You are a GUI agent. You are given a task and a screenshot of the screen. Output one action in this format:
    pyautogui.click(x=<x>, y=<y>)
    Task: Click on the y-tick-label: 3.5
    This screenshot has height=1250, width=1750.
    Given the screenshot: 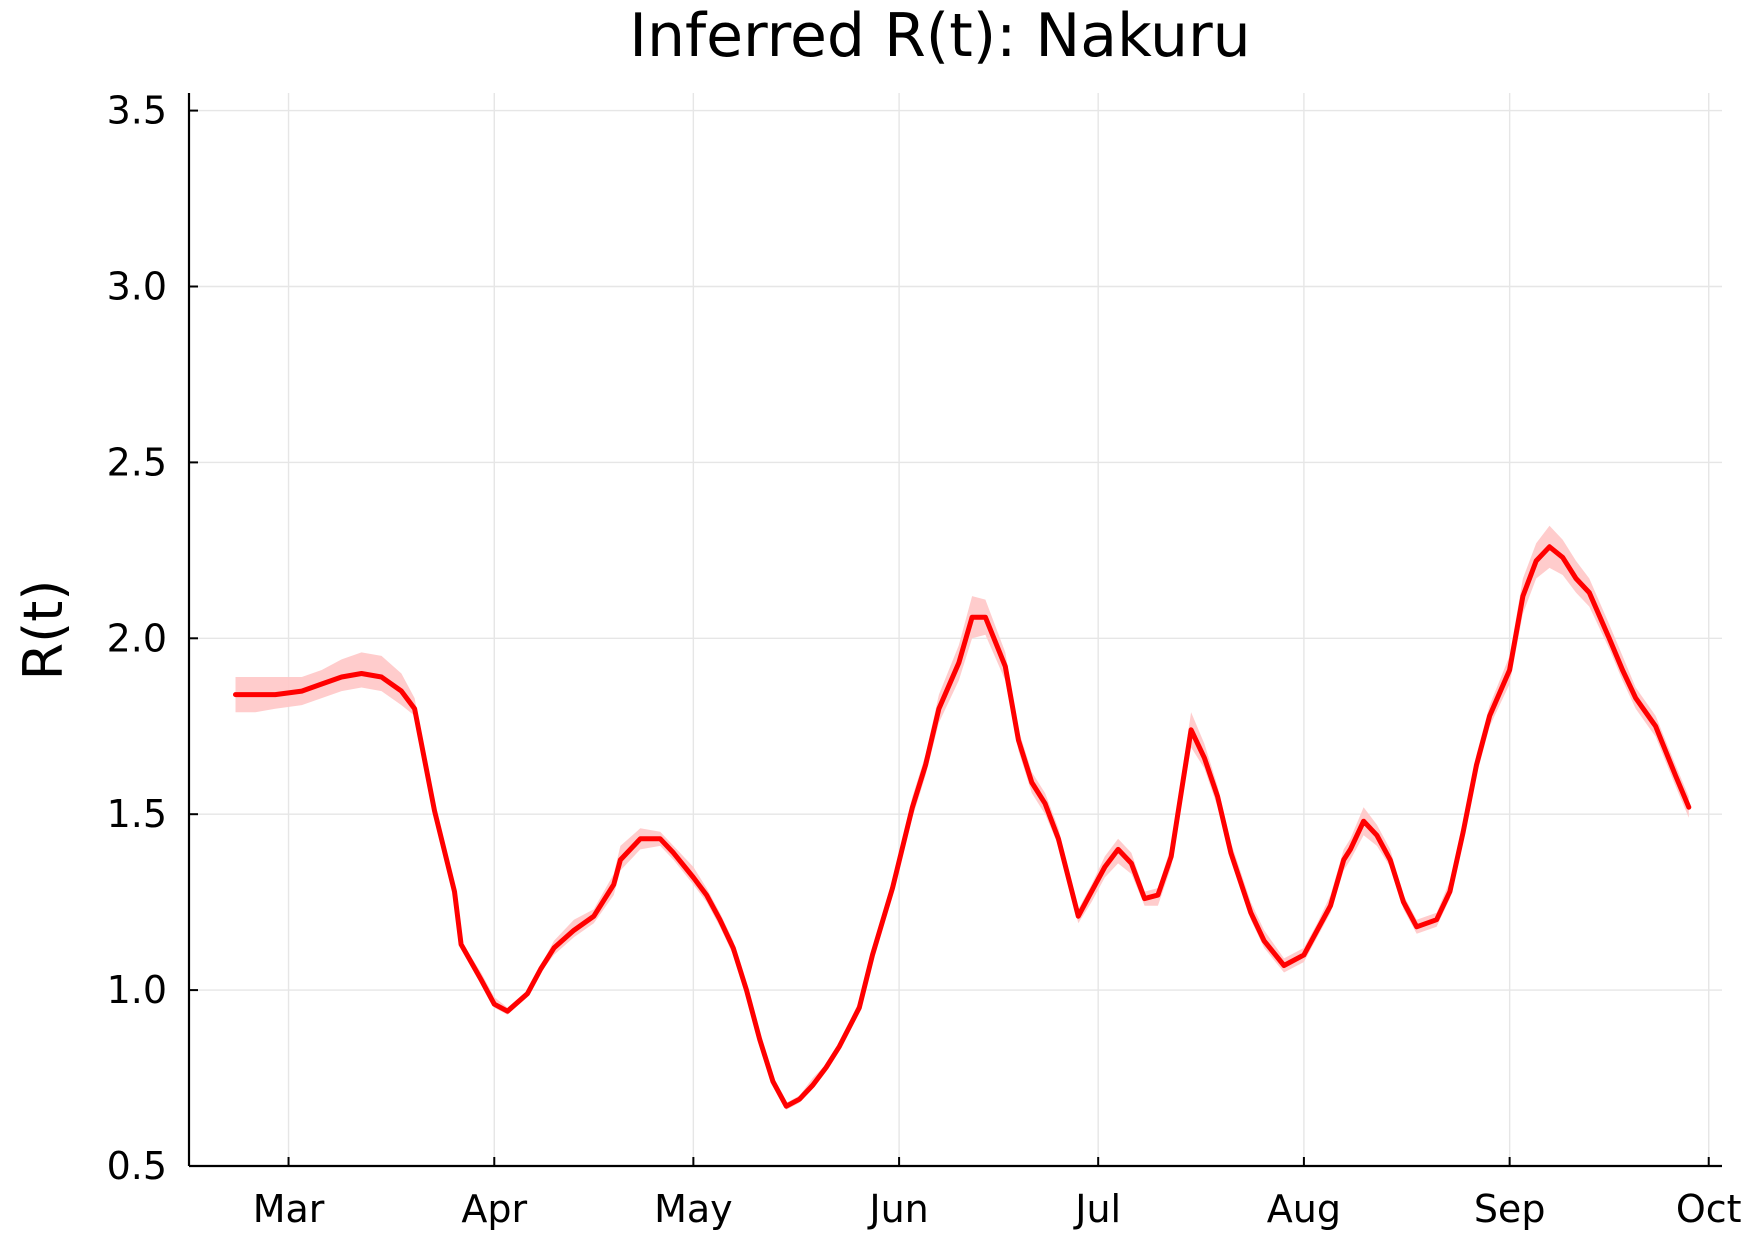 What is the action you would take?
    pyautogui.click(x=137, y=111)
    